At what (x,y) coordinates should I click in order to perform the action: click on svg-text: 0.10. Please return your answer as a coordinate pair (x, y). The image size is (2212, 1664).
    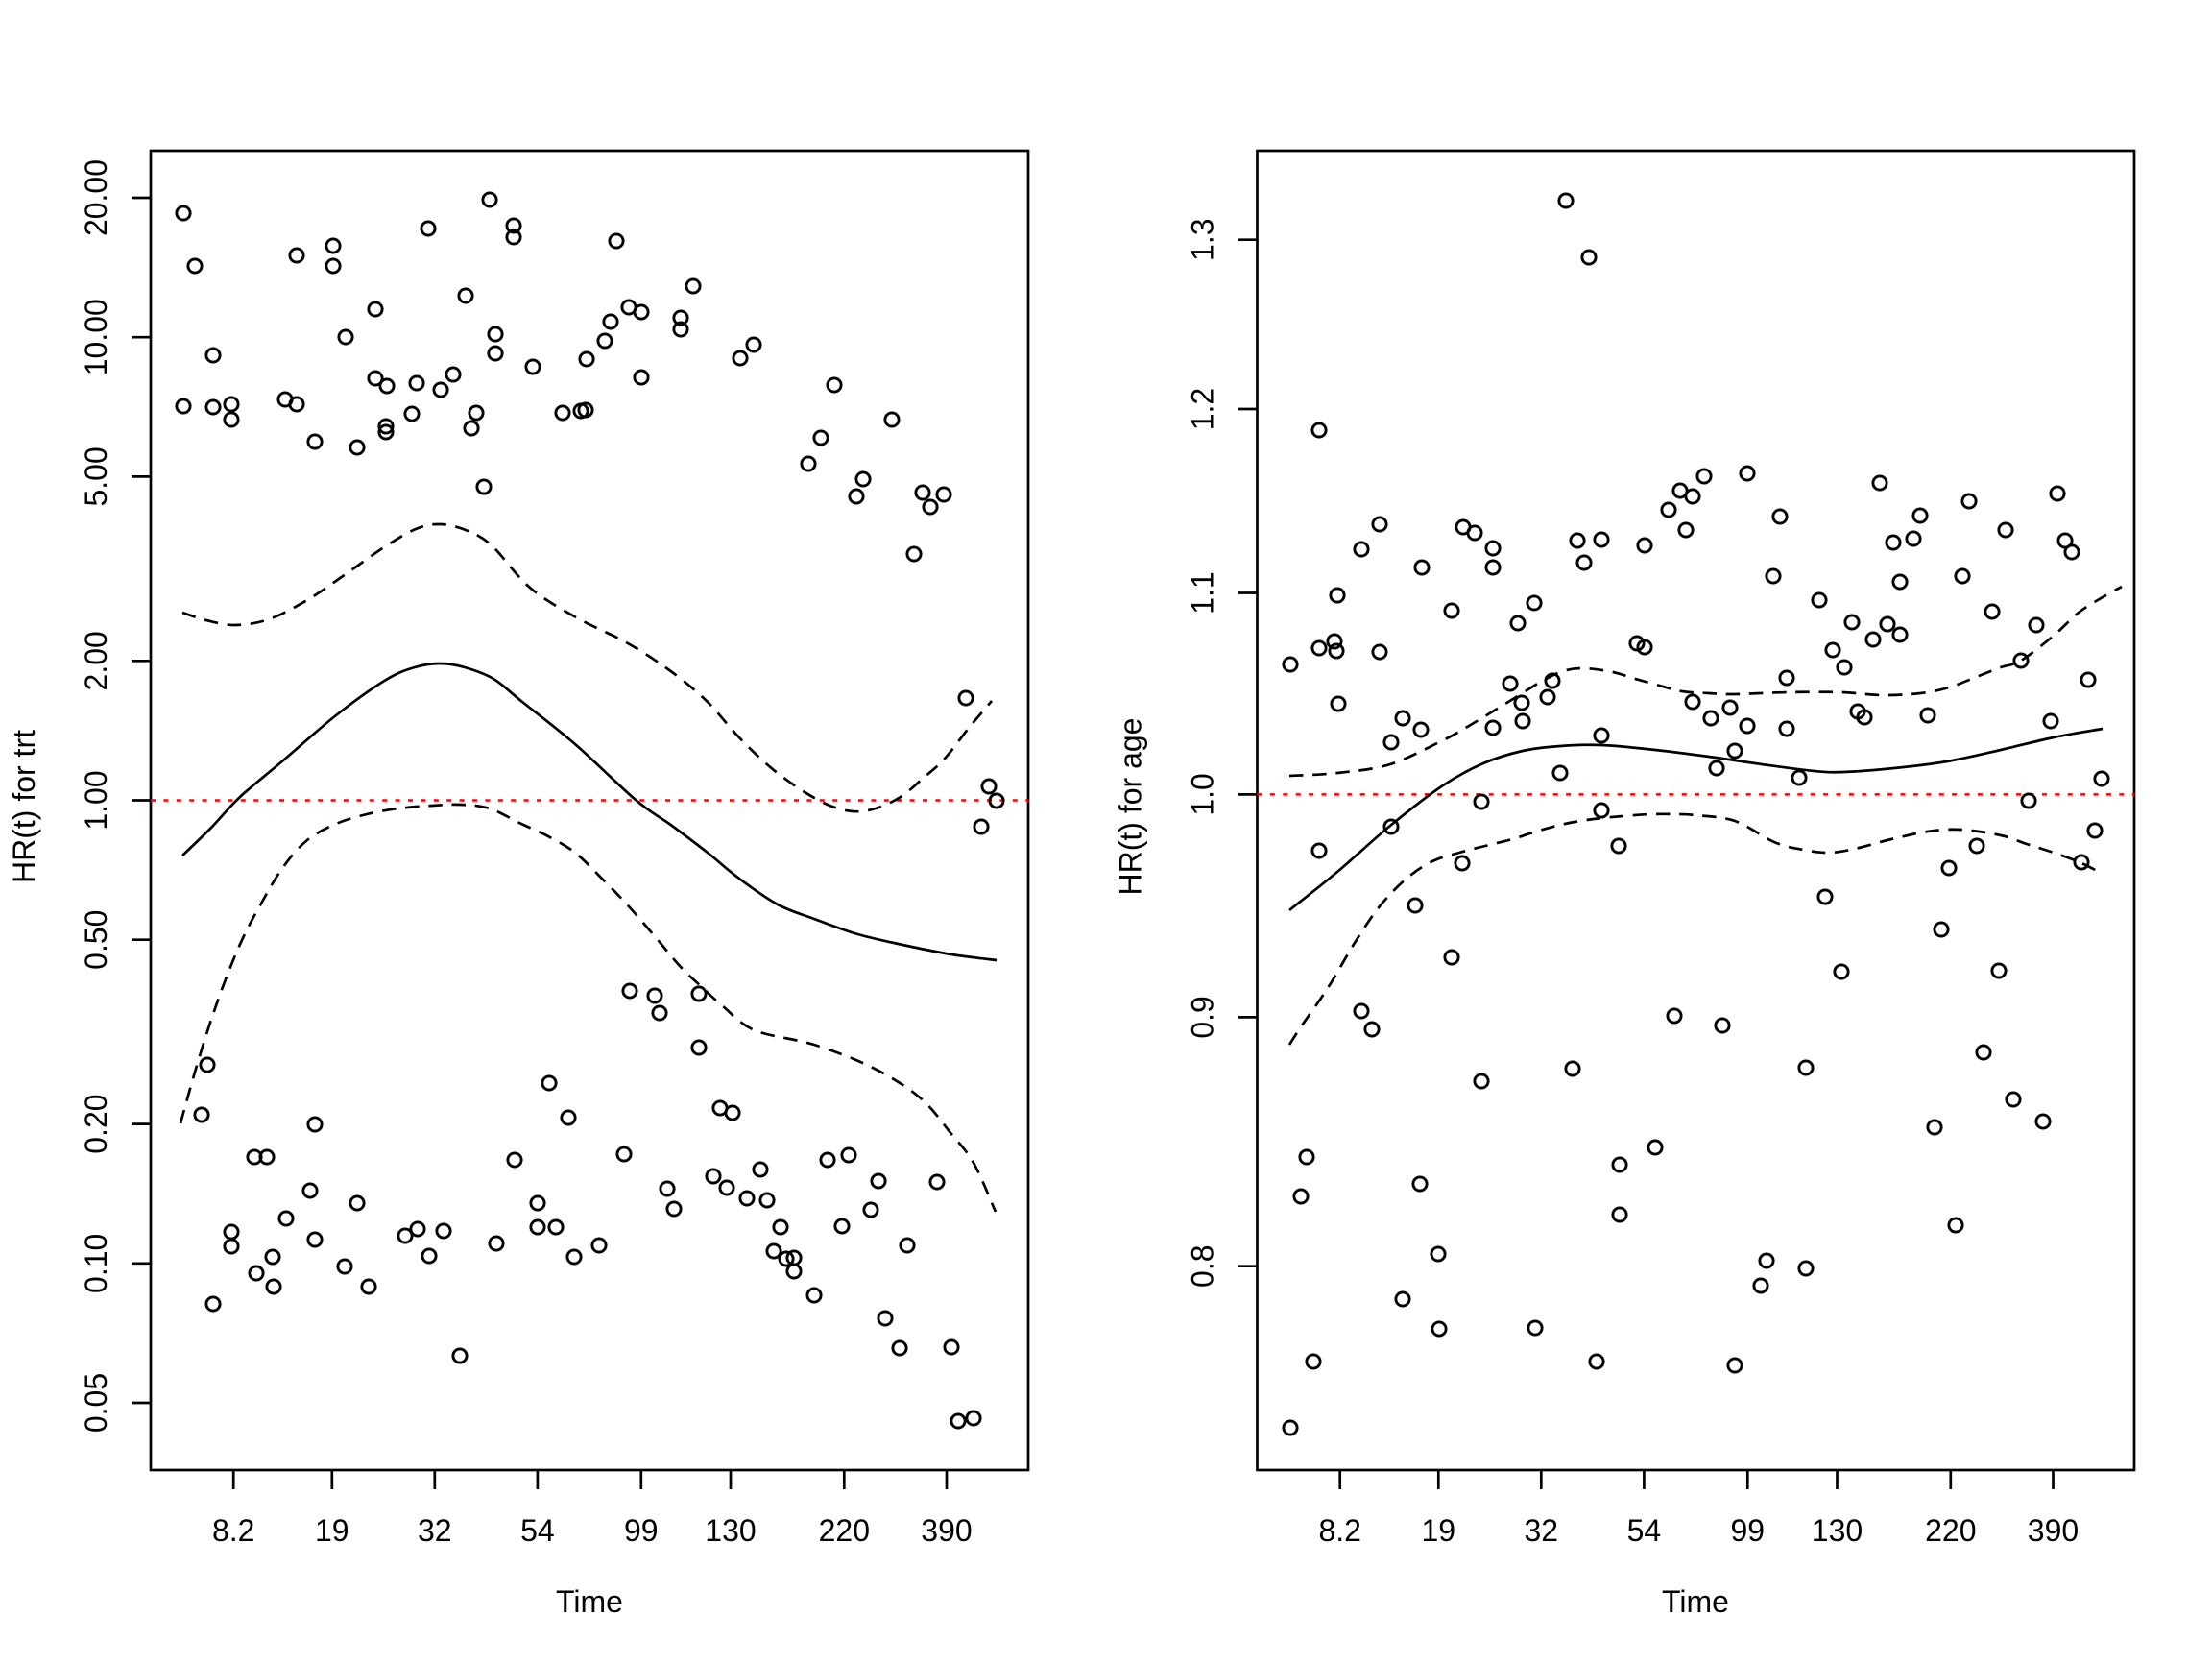
    Looking at the image, I should click on (96, 1263).